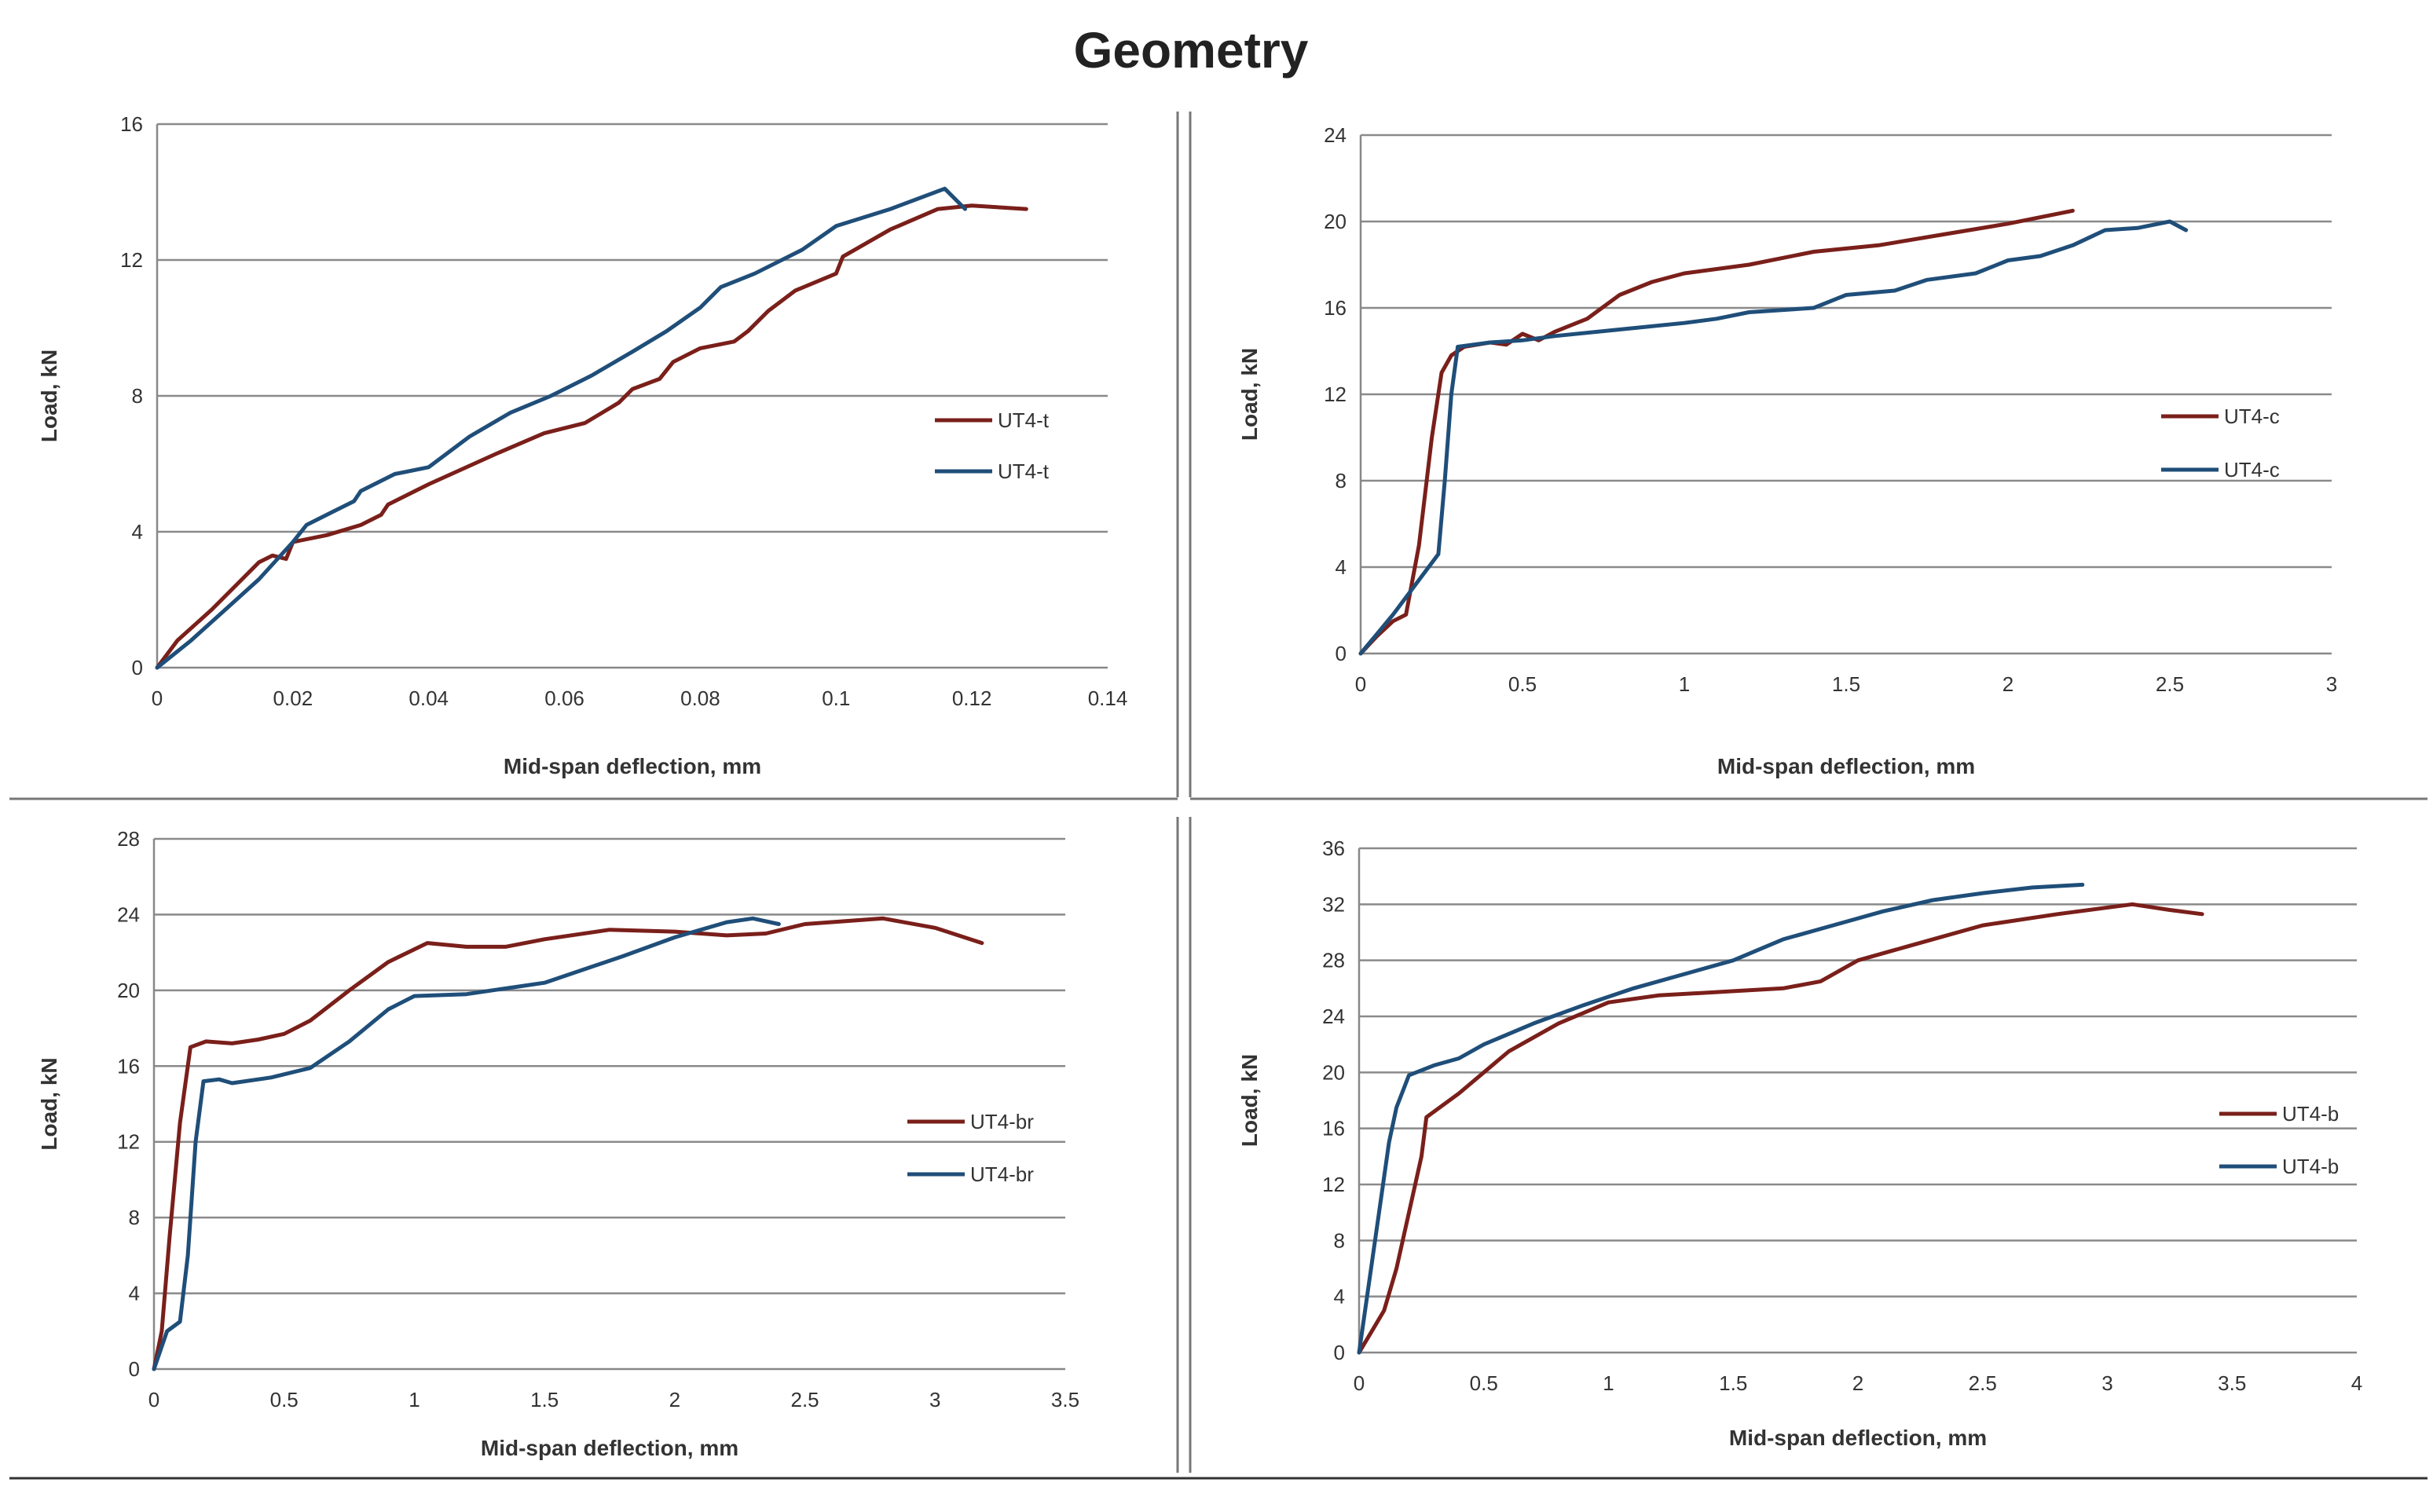  Describe the element at coordinates (1108, 698) in the screenshot. I see `x-tick-label: 0.14` at that location.